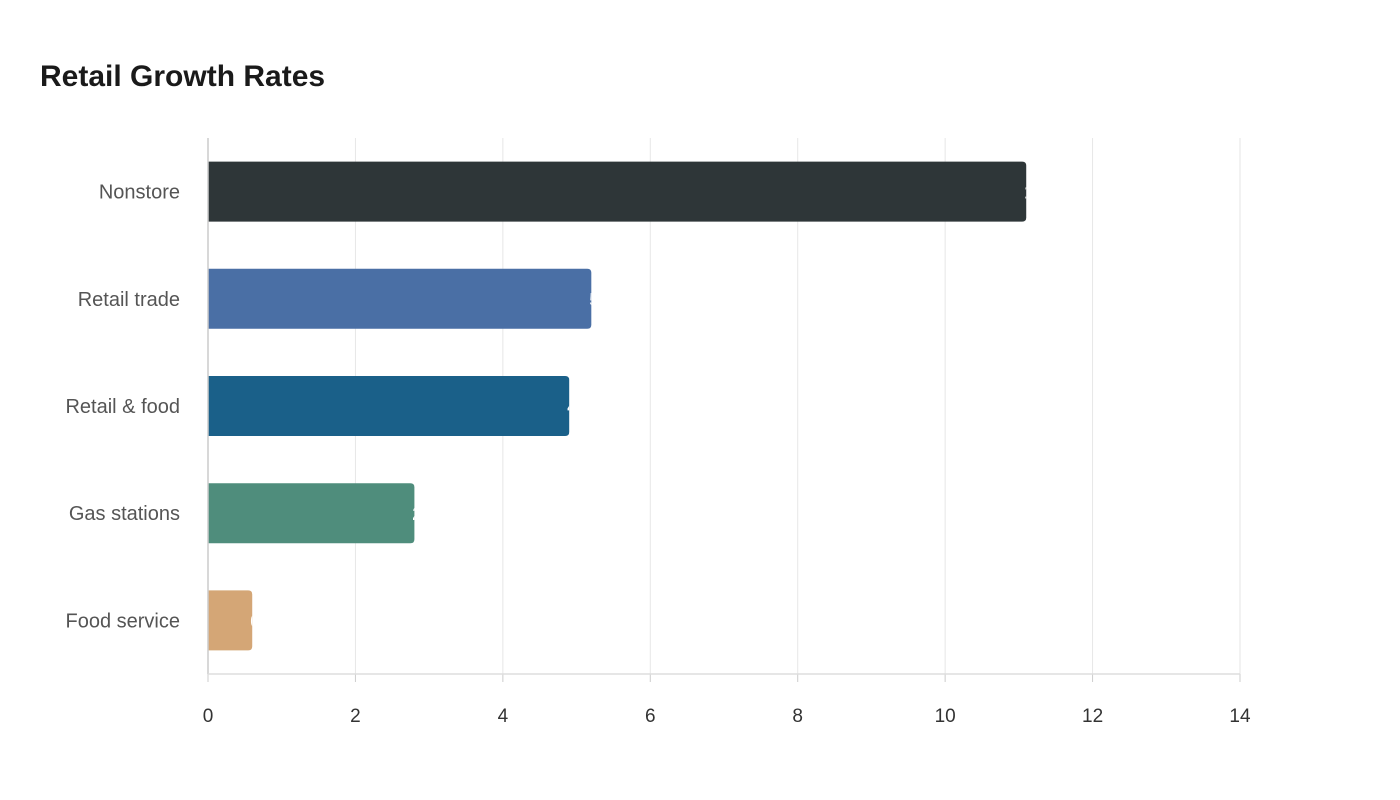 The height and width of the screenshot is (800, 1400). Describe the element at coordinates (601, 300) in the screenshot. I see `bar-value-label: 5.2` at that location.